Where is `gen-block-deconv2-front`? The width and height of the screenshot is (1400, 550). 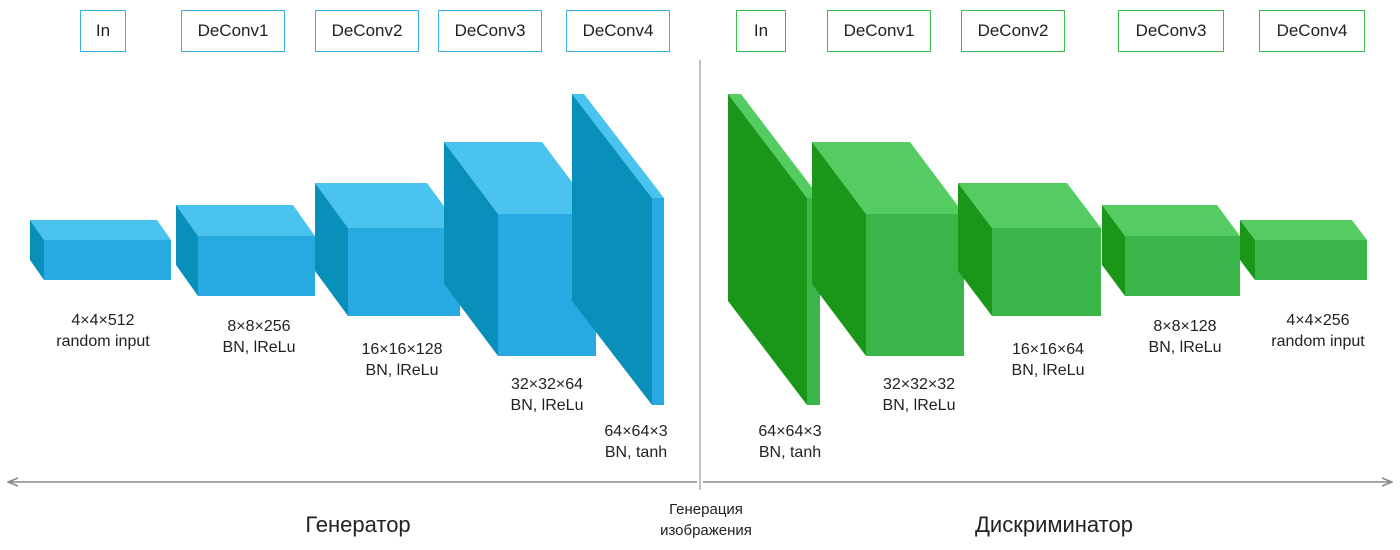 gen-block-deconv2-front is located at coordinates (404, 272).